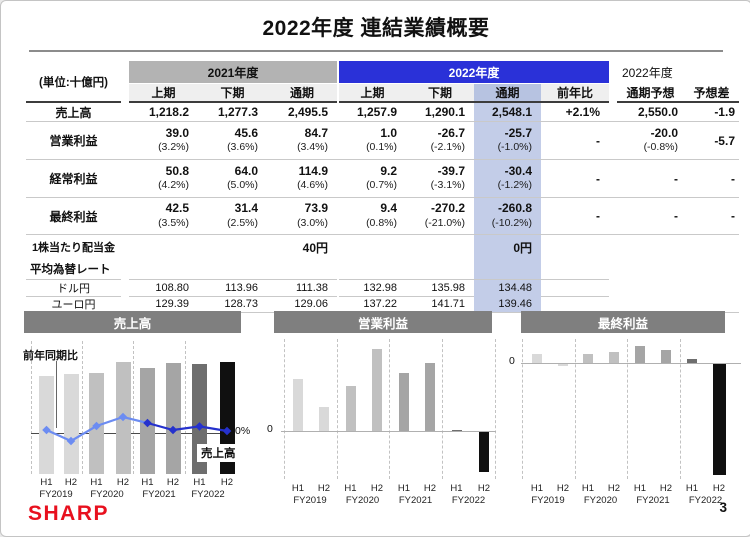 The height and width of the screenshot is (537, 750). What do you see at coordinates (307, 112) in the screenshot?
I see `cell: 2,495.5` at bounding box center [307, 112].